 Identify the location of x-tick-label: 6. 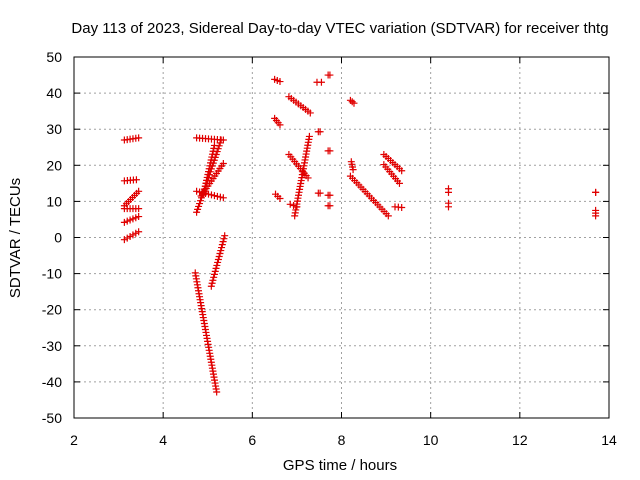
(252, 440).